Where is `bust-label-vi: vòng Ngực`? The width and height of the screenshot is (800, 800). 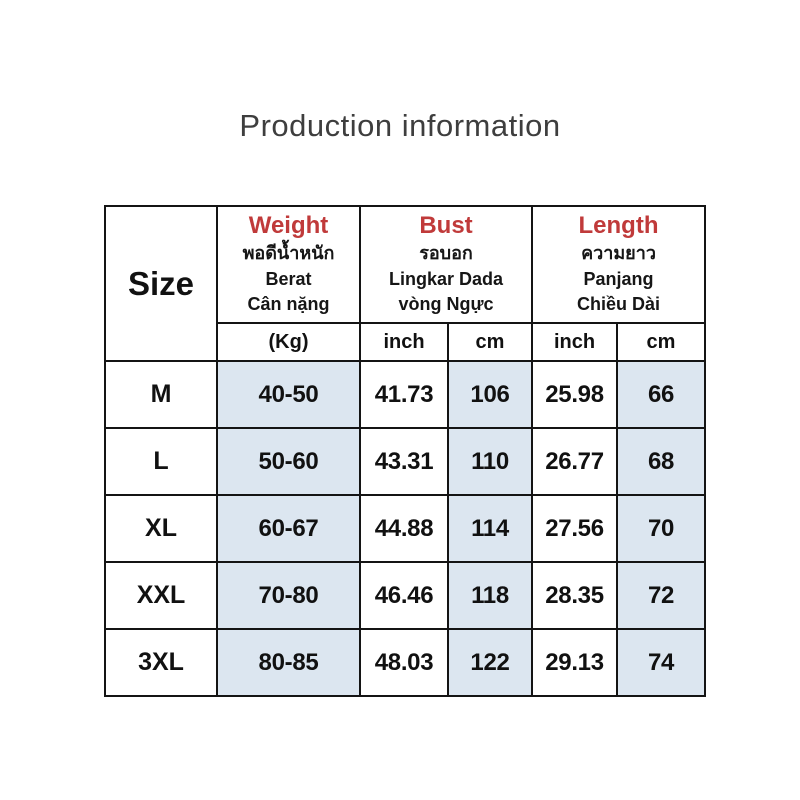 bust-label-vi: vòng Ngực is located at coordinates (446, 304).